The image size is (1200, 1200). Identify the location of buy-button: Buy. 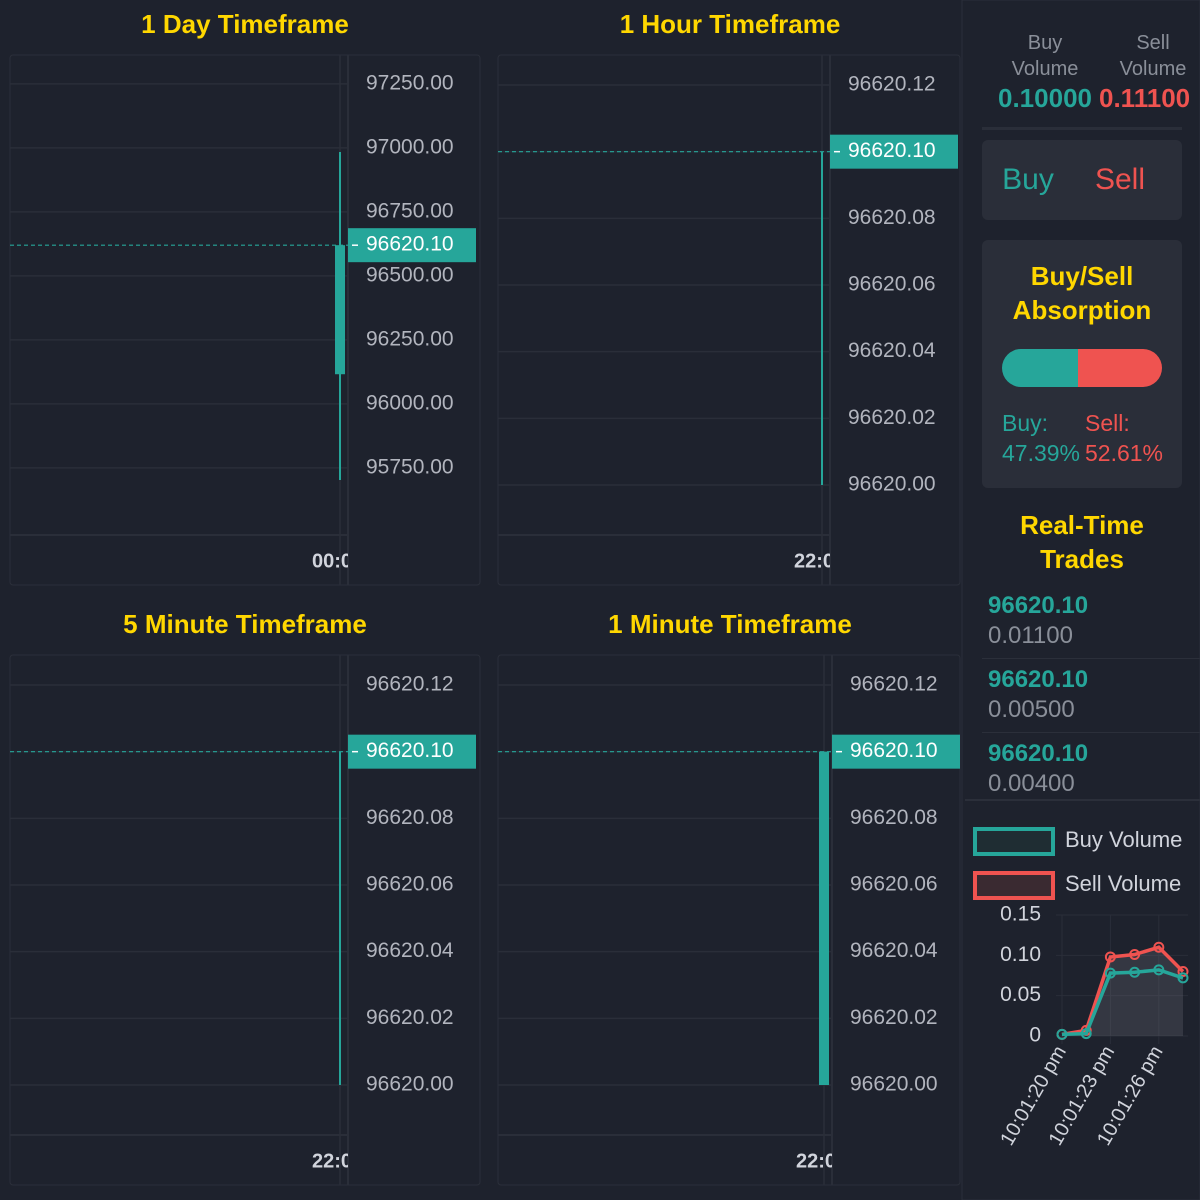
(1028, 179).